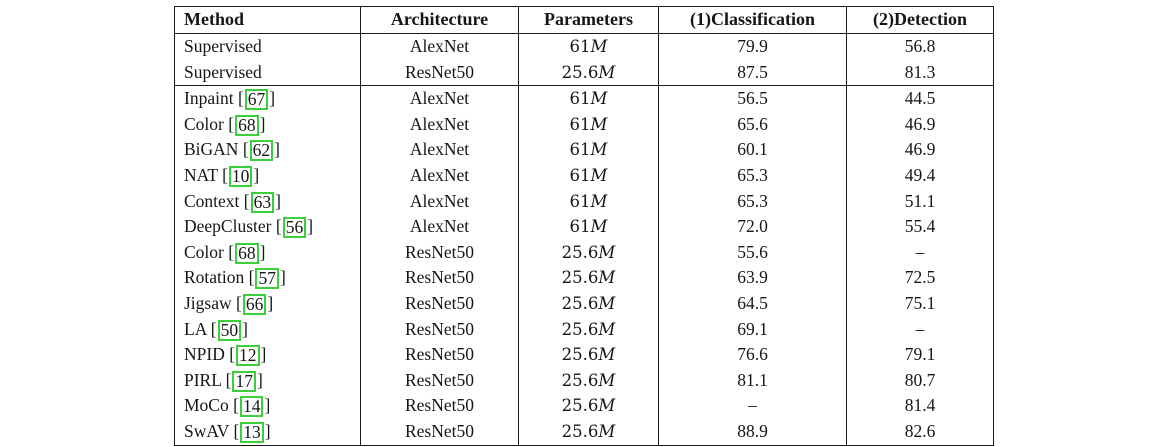 This screenshot has height=447, width=1150. I want to click on method-name: PIRL, so click(203, 379).